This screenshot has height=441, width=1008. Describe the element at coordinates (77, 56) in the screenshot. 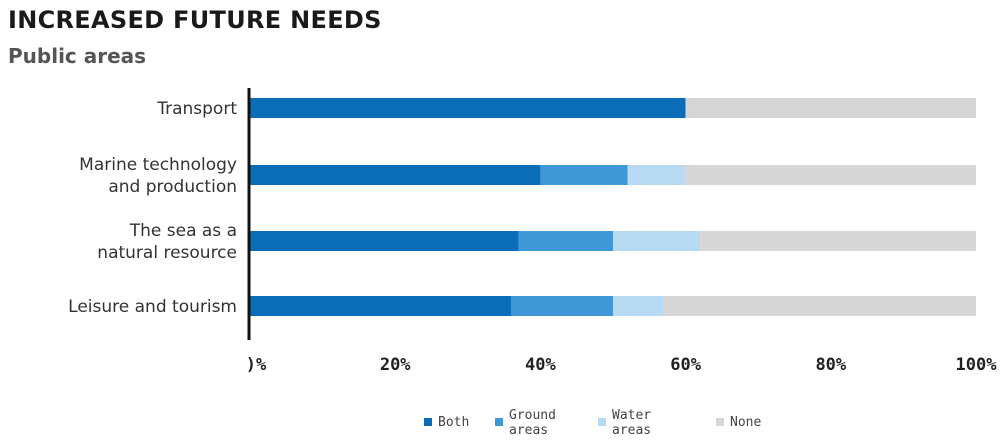

I see `chart-subtitle: Public areas` at that location.